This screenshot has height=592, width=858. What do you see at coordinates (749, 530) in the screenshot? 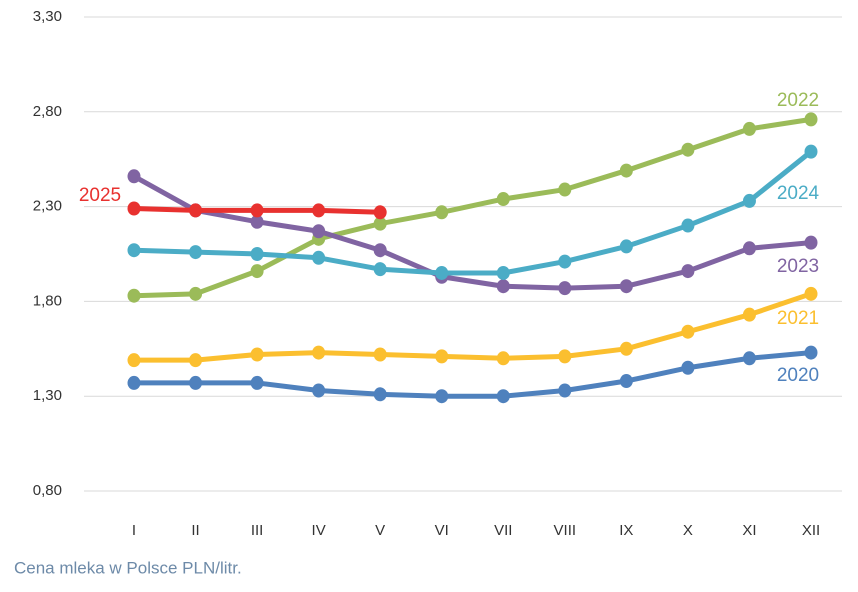
I see `x-tick-label: XI` at bounding box center [749, 530].